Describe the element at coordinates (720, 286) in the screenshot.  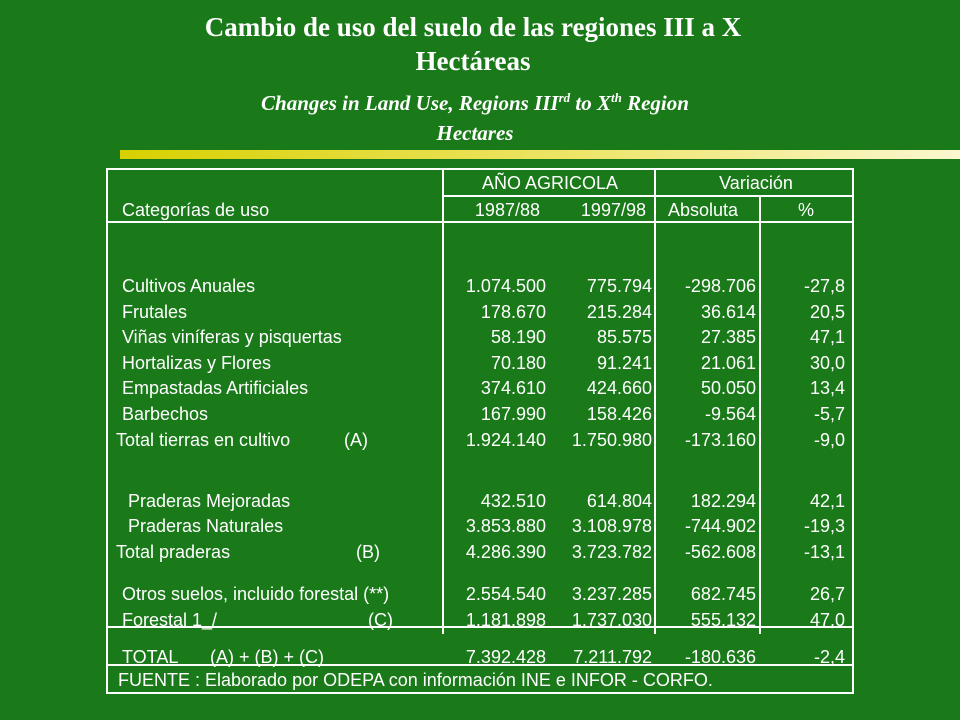
I see `row-absolute: -298.706` at that location.